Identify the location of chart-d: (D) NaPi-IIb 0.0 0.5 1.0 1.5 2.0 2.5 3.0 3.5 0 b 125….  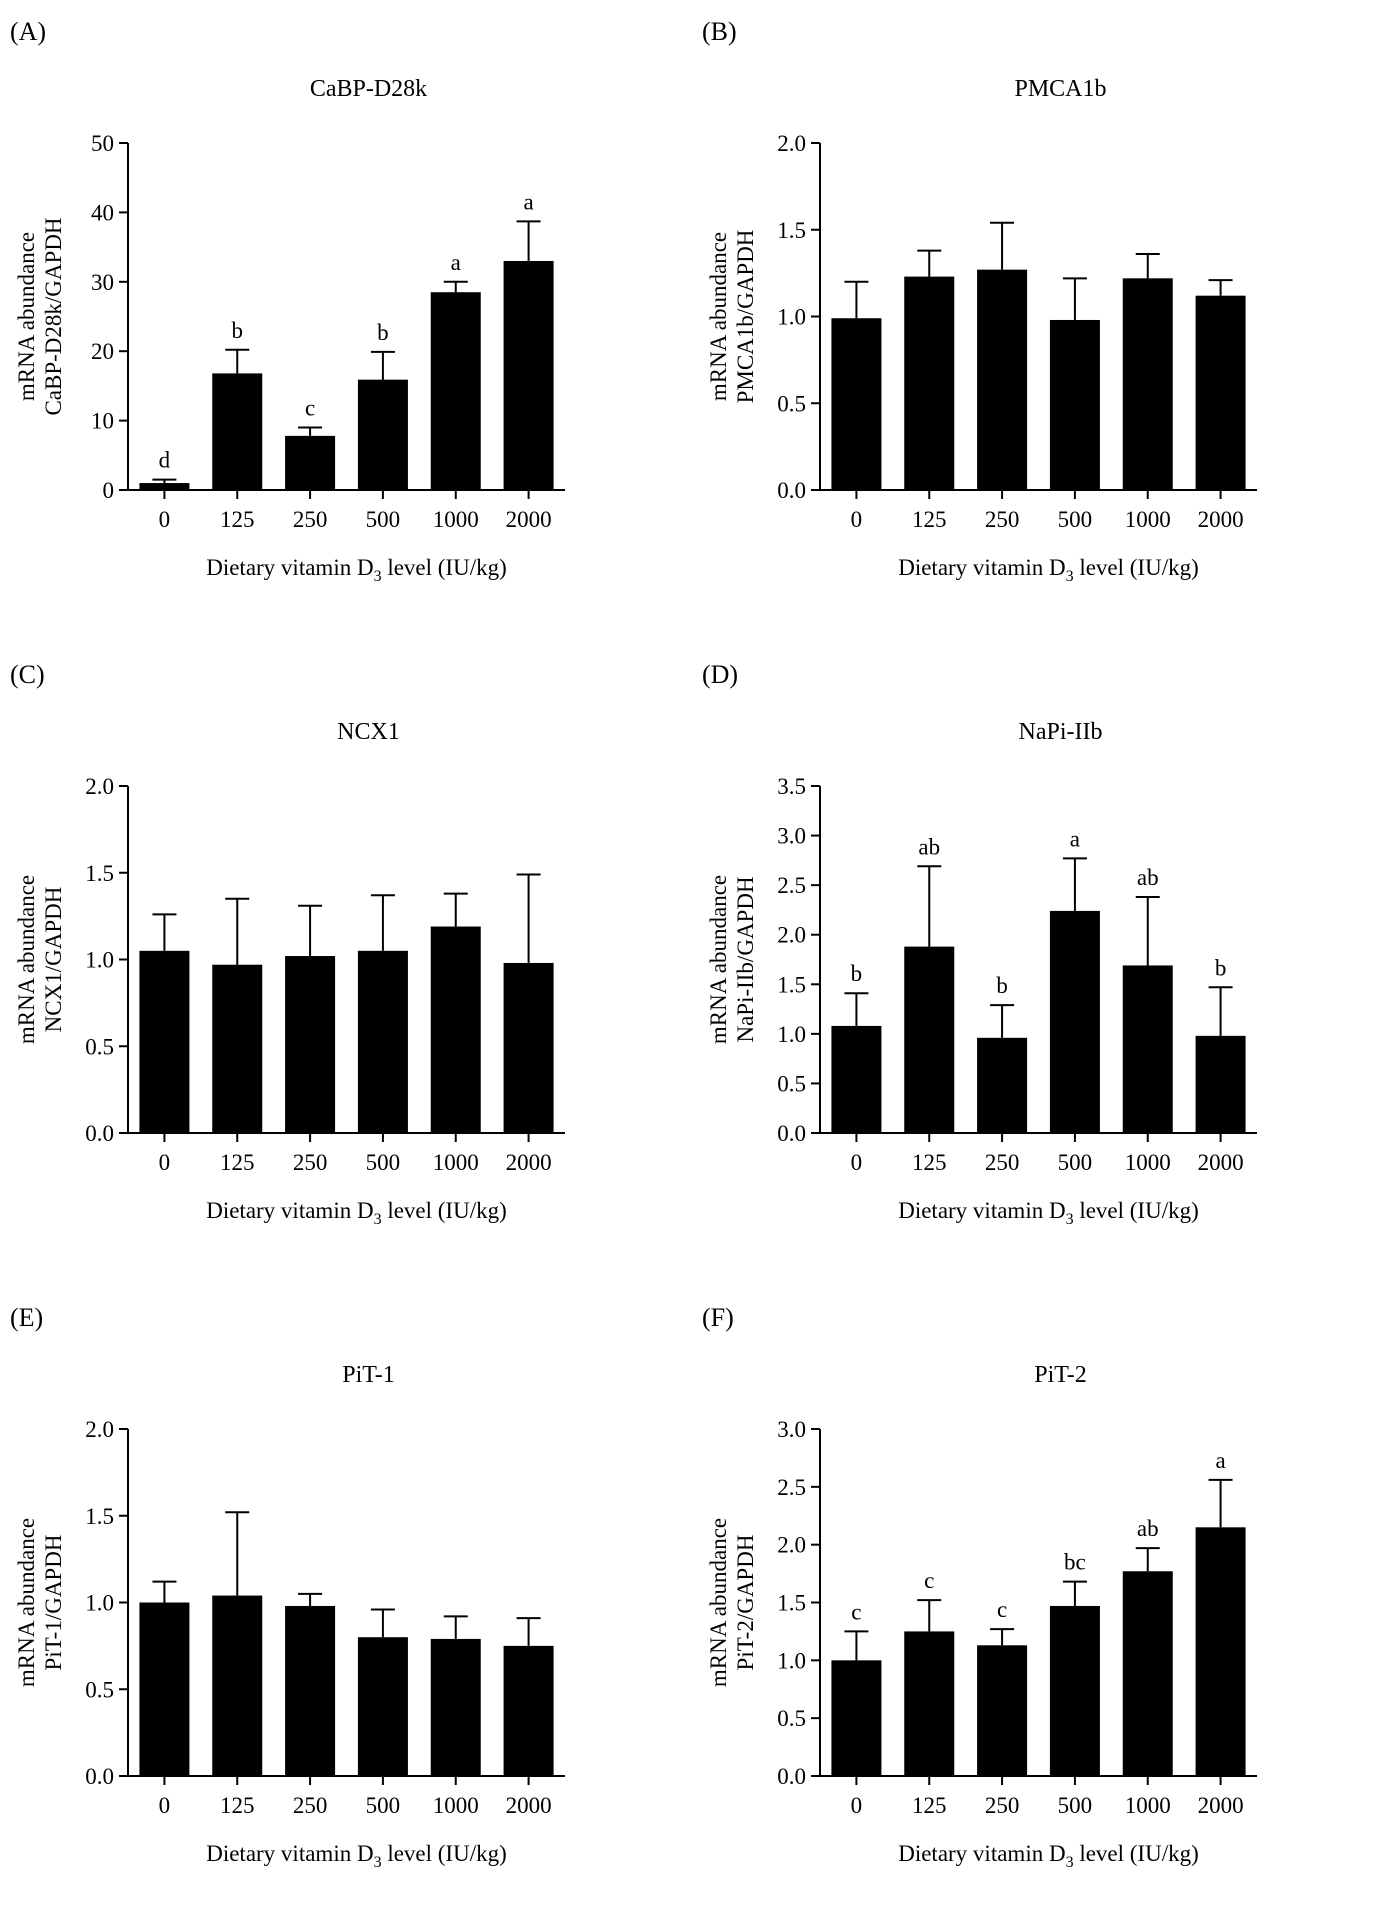
(979, 944).